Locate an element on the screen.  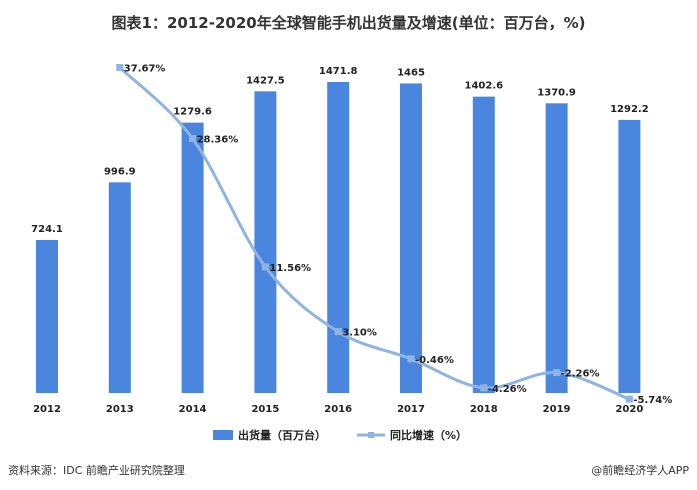
bar-label-2014: 1279.6 is located at coordinates (192, 112).